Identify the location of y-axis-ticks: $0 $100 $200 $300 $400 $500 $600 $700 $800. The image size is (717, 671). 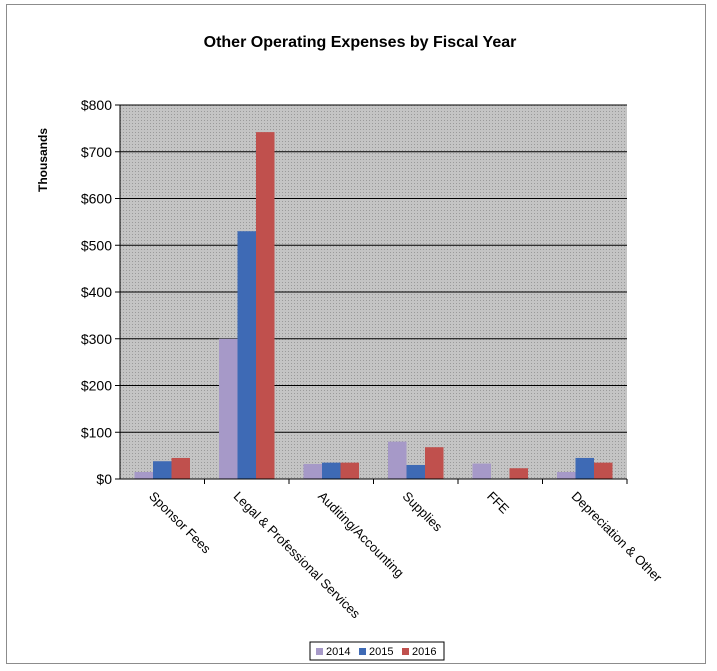
(100, 292).